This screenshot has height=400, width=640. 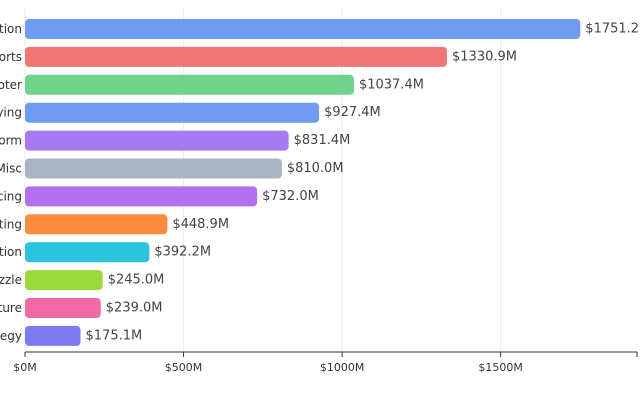 I want to click on category-label: oter, so click(x=11, y=85).